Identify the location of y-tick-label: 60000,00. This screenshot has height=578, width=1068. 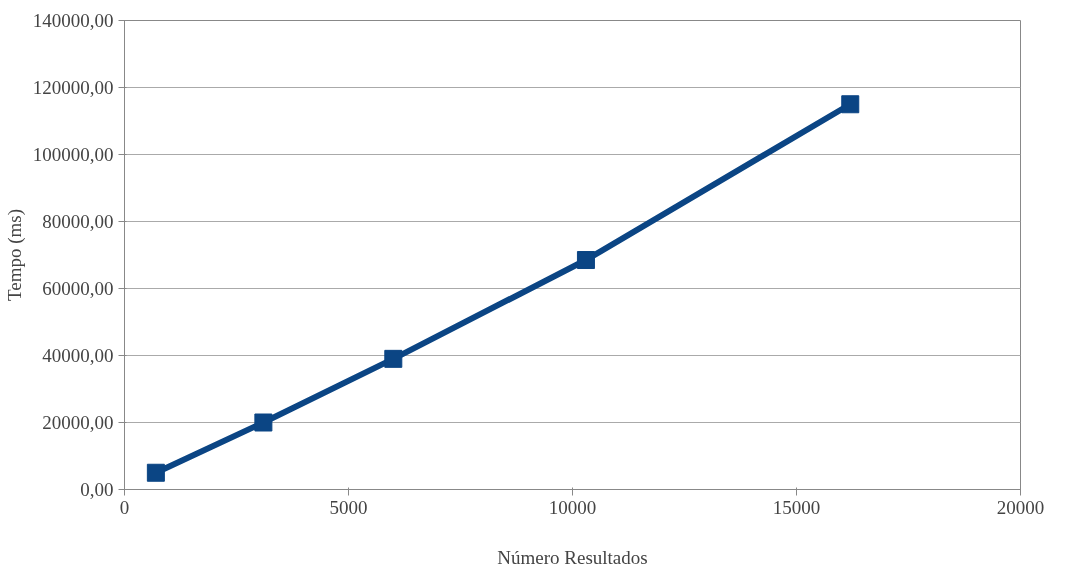
(78, 288).